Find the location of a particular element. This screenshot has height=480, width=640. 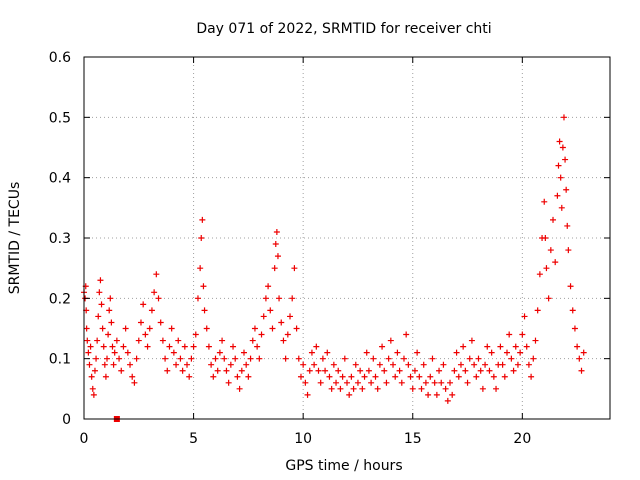

y-tick-label: 0.6 is located at coordinates (60, 58).